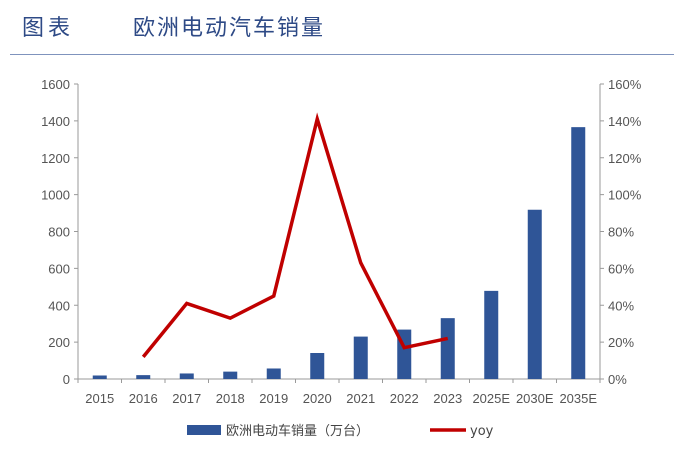  I want to click on left-tick-label: 400, so click(59, 305).